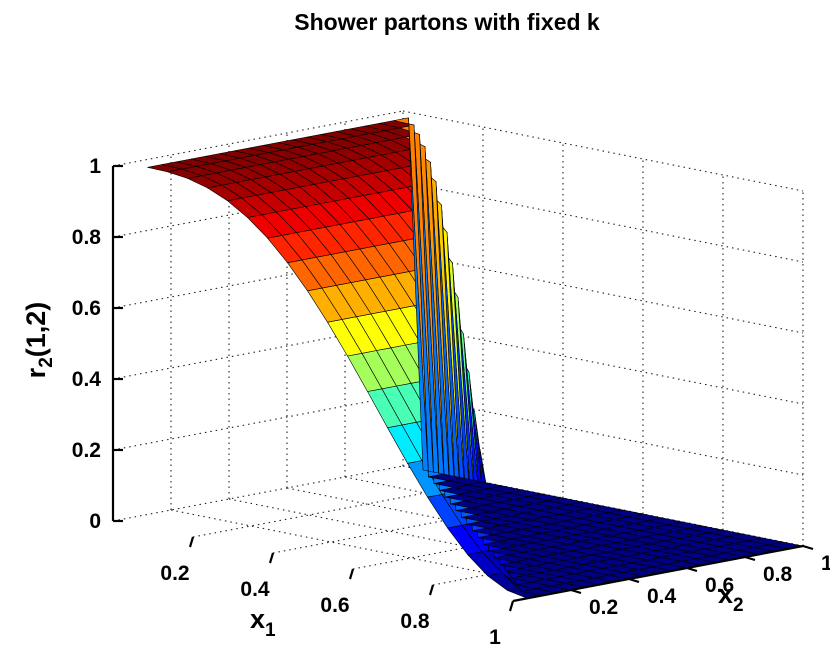 The width and height of the screenshot is (830, 651). What do you see at coordinates (719, 585) in the screenshot?
I see `y-tick-label: 0.6` at bounding box center [719, 585].